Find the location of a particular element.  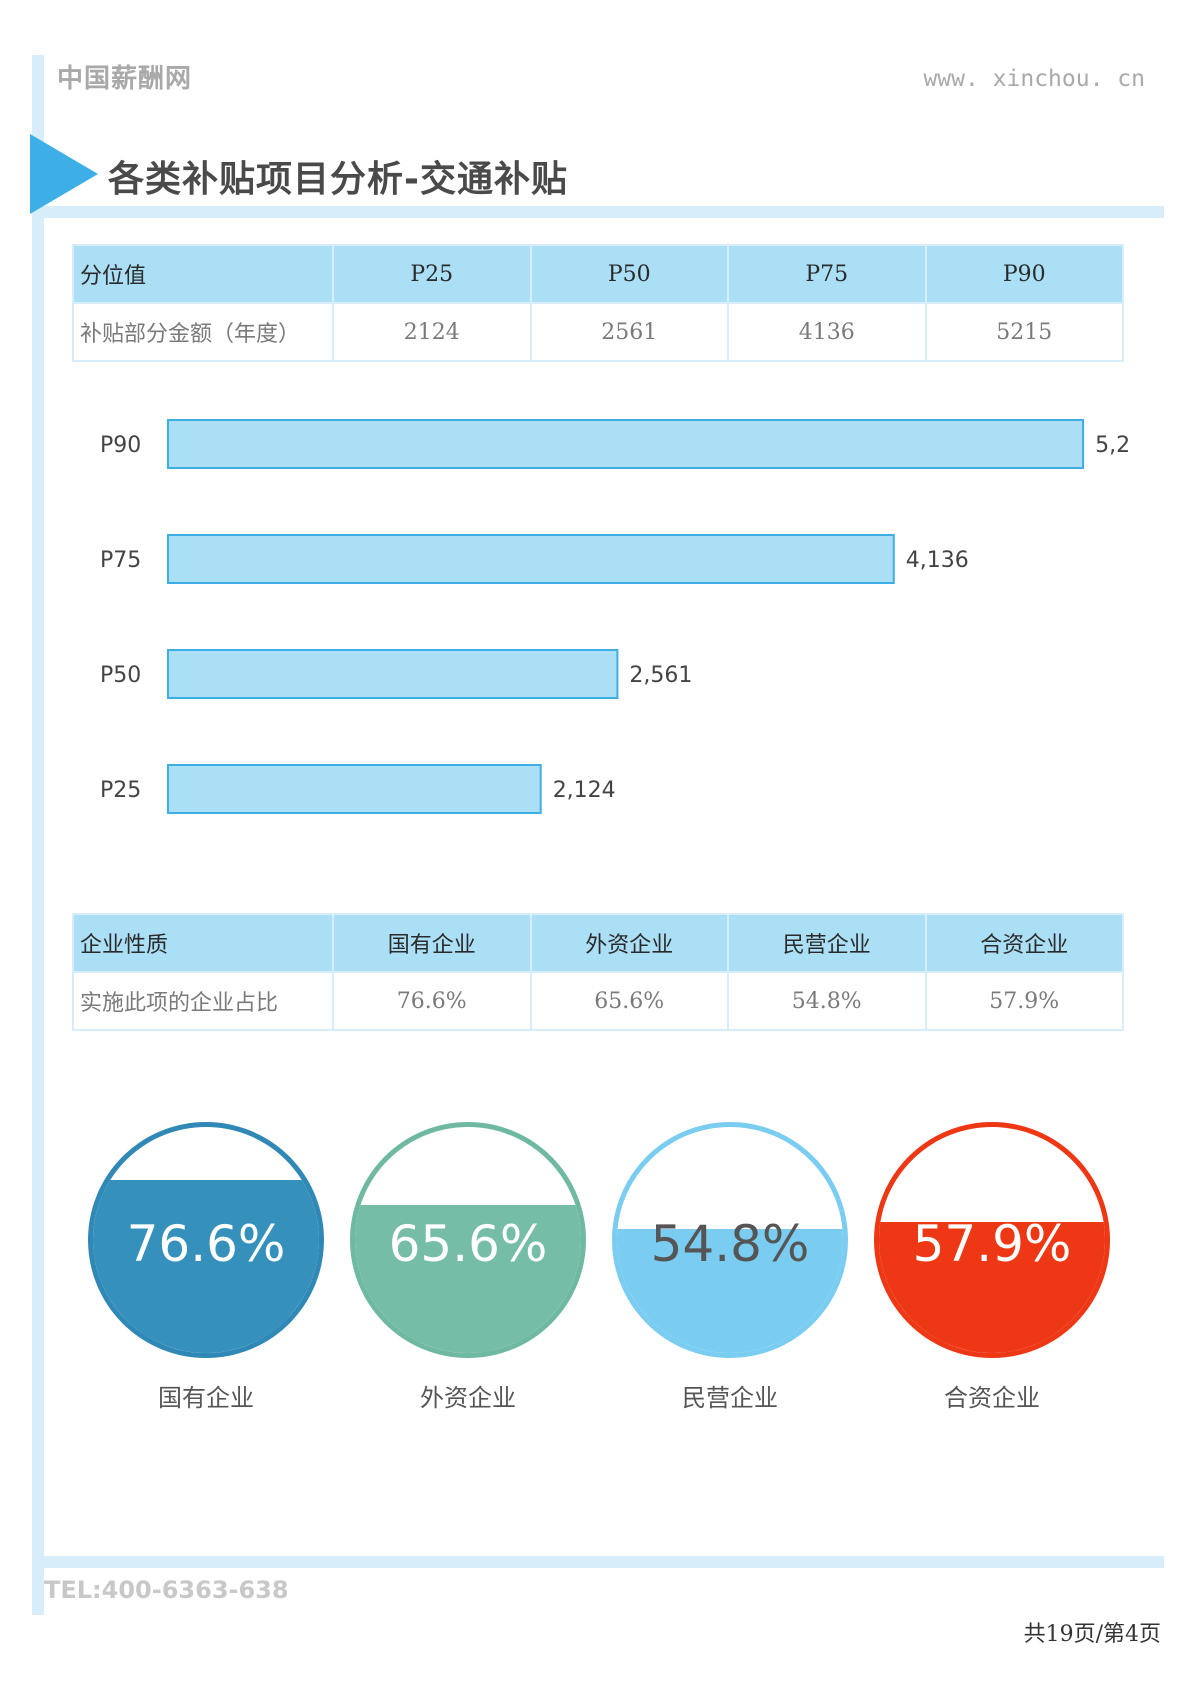

bar-value-label: 4,136 is located at coordinates (937, 560).